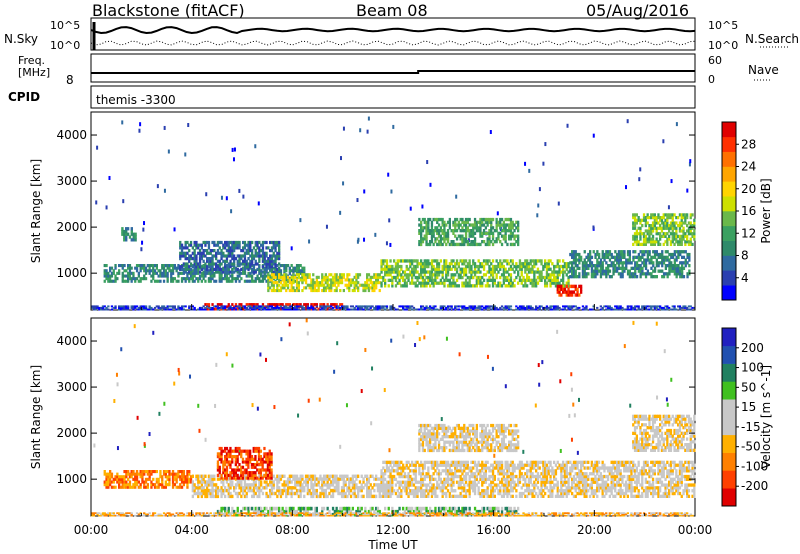 This screenshot has width=800, height=554. What do you see at coordinates (729, 144) in the screenshot?
I see `power-colorbar-segment` at bounding box center [729, 144].